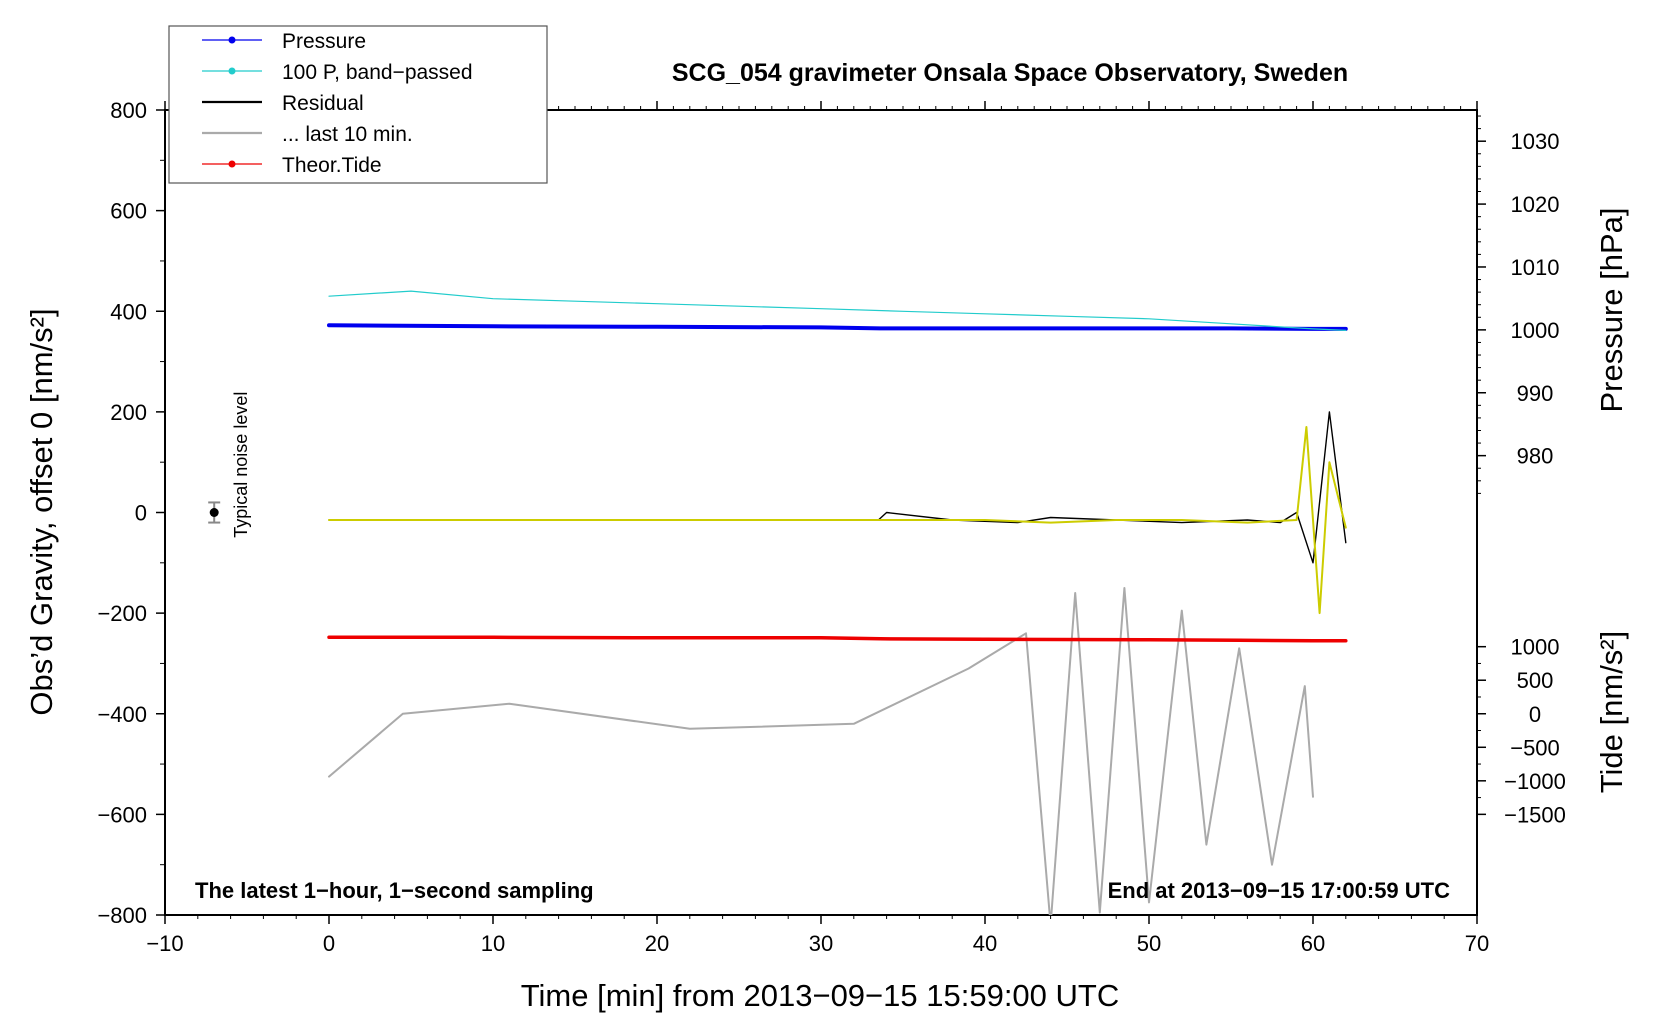 This screenshot has width=1660, height=1020. I want to click on pressure-tick-label: 980, so click(1535, 456).